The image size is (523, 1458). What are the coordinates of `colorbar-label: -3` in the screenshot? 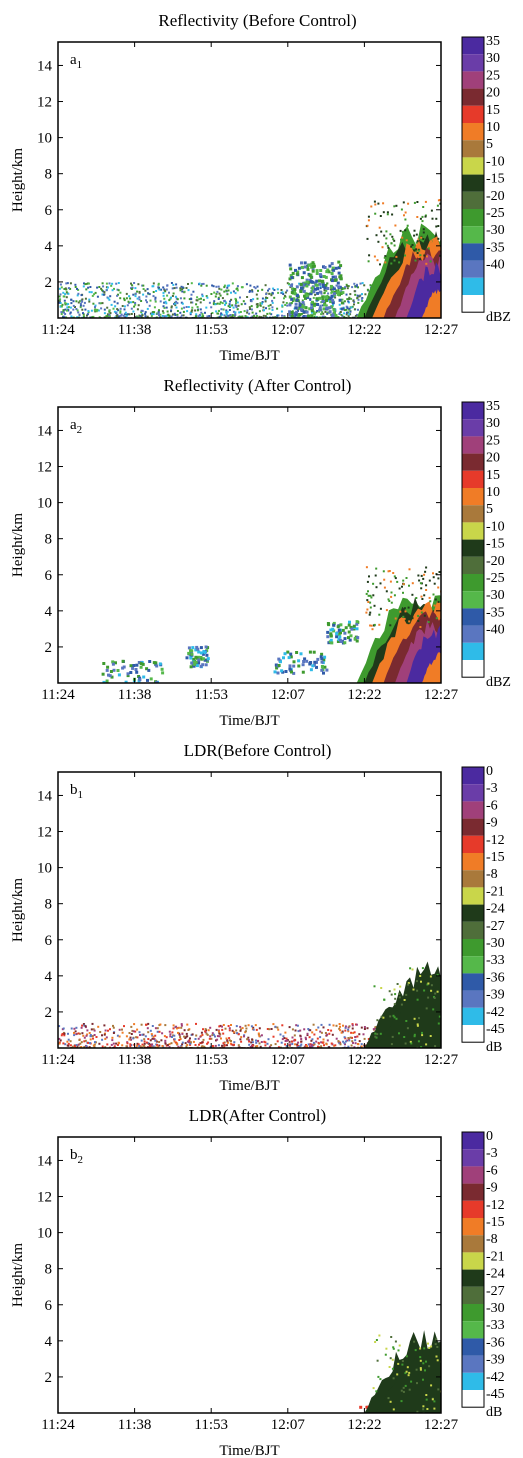 It's located at (492, 1153).